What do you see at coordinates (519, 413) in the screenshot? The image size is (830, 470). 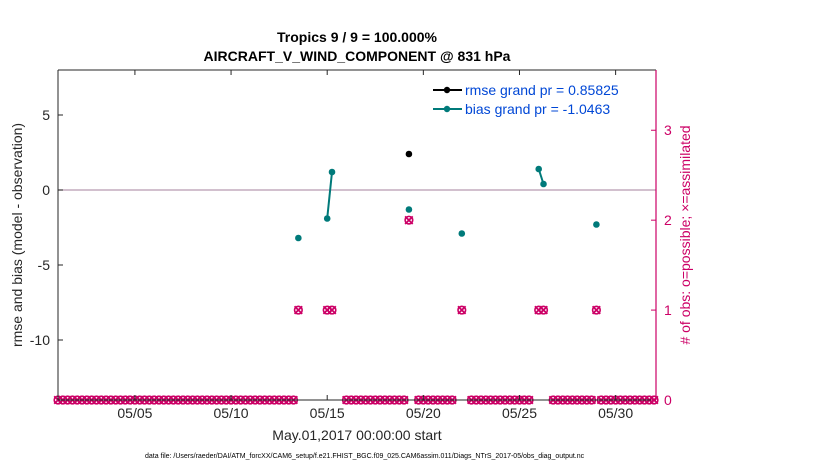 I see `x-tick-label: 05/25` at bounding box center [519, 413].